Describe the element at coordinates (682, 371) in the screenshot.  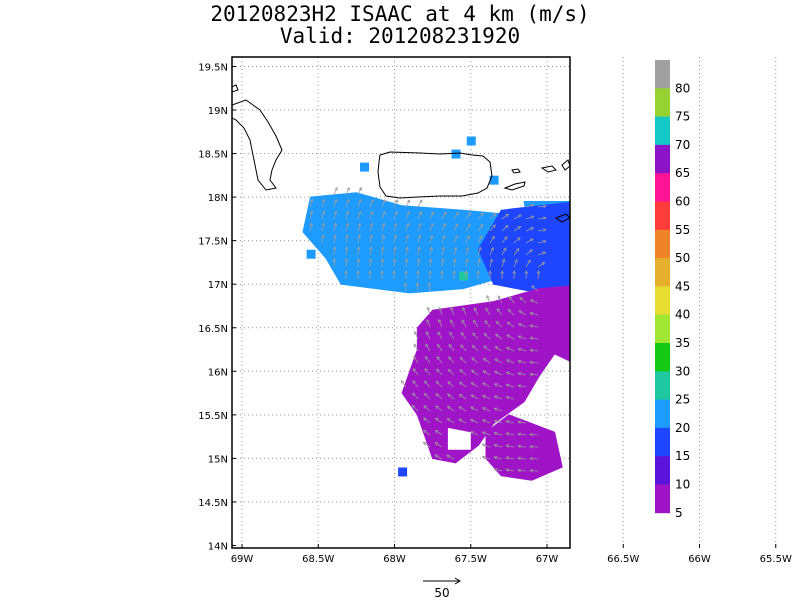
I see `colorbar-label: 30` at that location.